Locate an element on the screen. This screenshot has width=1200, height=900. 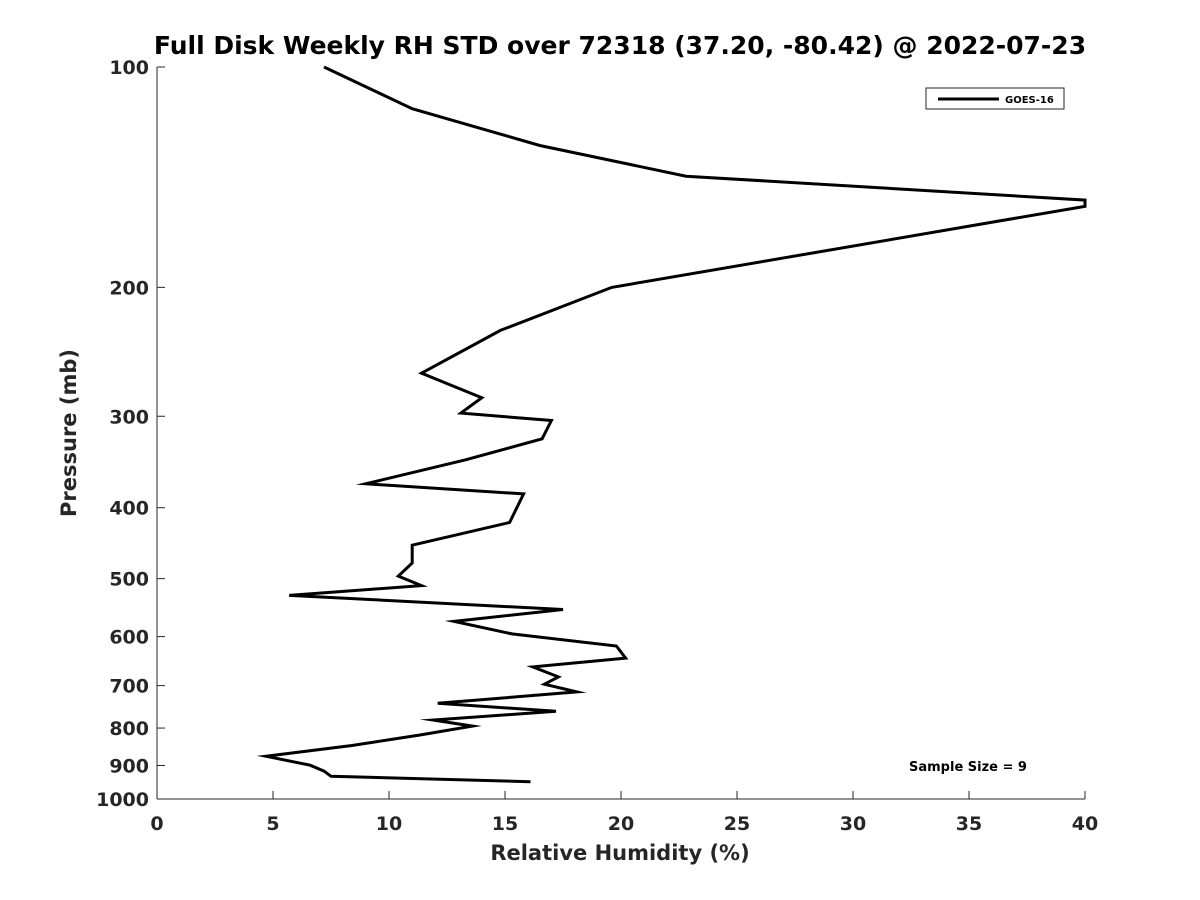
y-tick-label: 100 is located at coordinates (129, 68).